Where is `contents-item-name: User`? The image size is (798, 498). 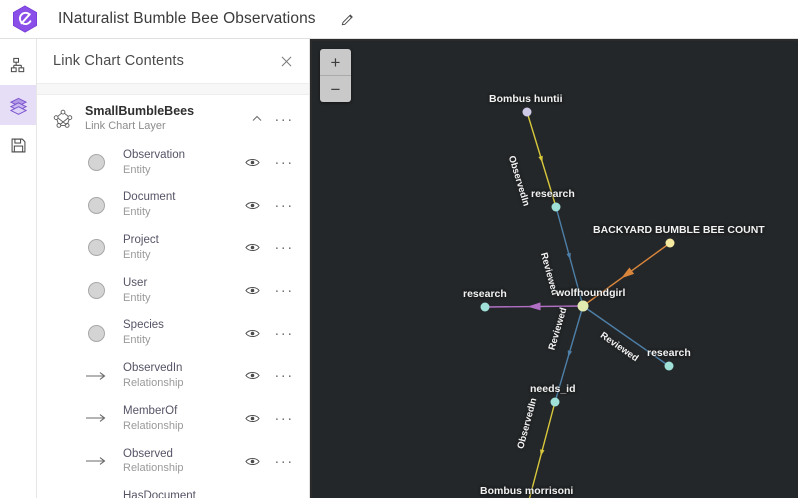 contents-item-name: User is located at coordinates (135, 282).